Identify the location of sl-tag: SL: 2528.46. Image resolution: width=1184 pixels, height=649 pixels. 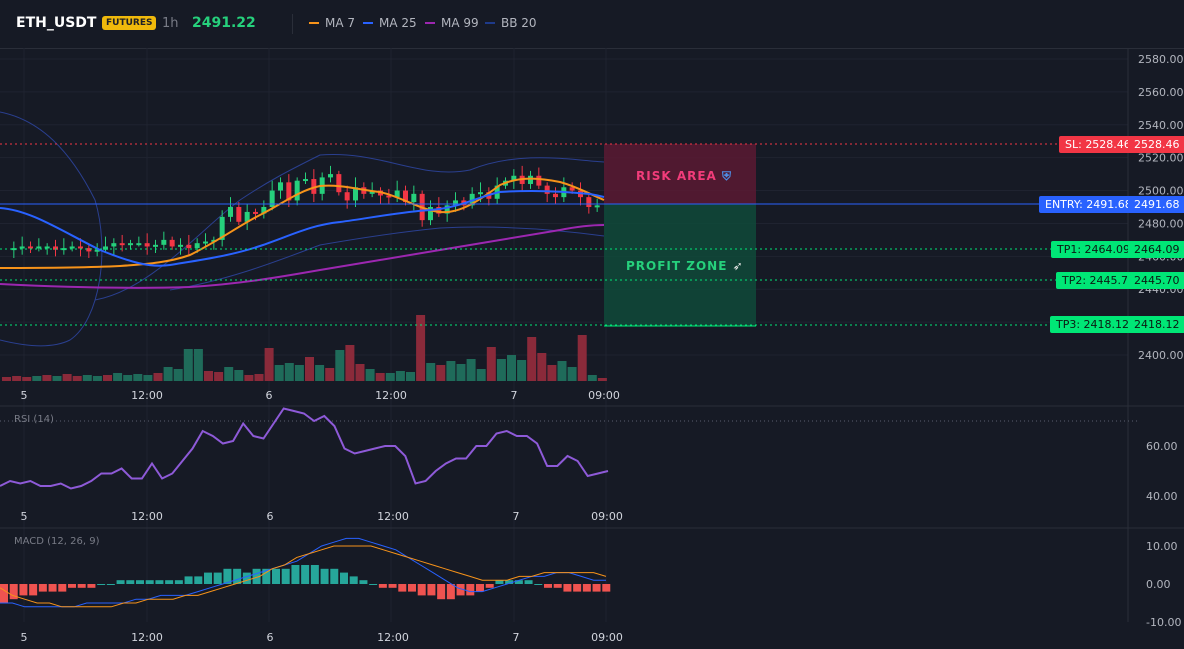
(1098, 144).